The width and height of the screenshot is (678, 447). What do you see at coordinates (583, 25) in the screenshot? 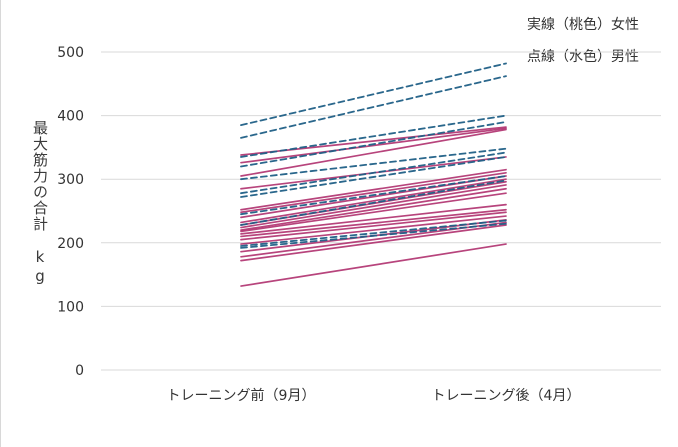
I see `legend-entry-female: 実線（桃色）女性` at bounding box center [583, 25].